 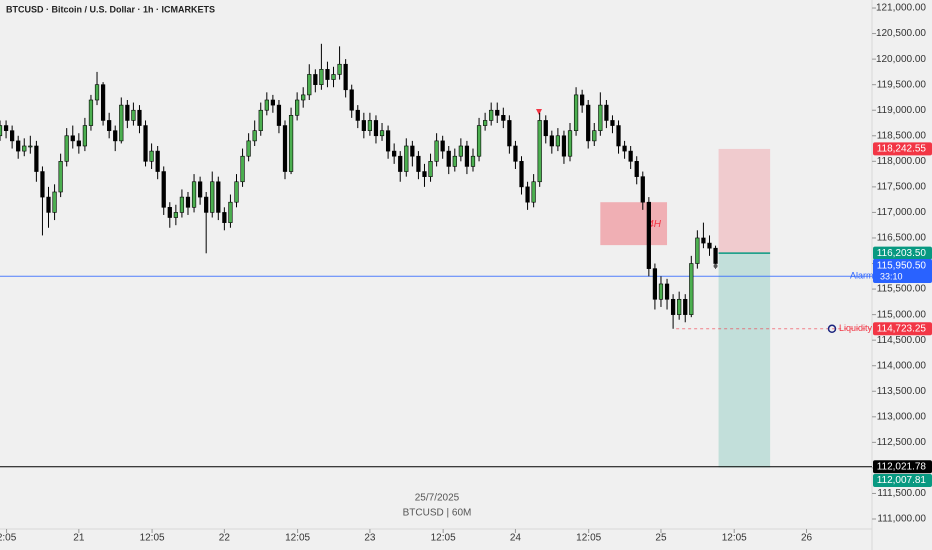 I want to click on liquidity-price-label-bg, so click(x=902, y=329).